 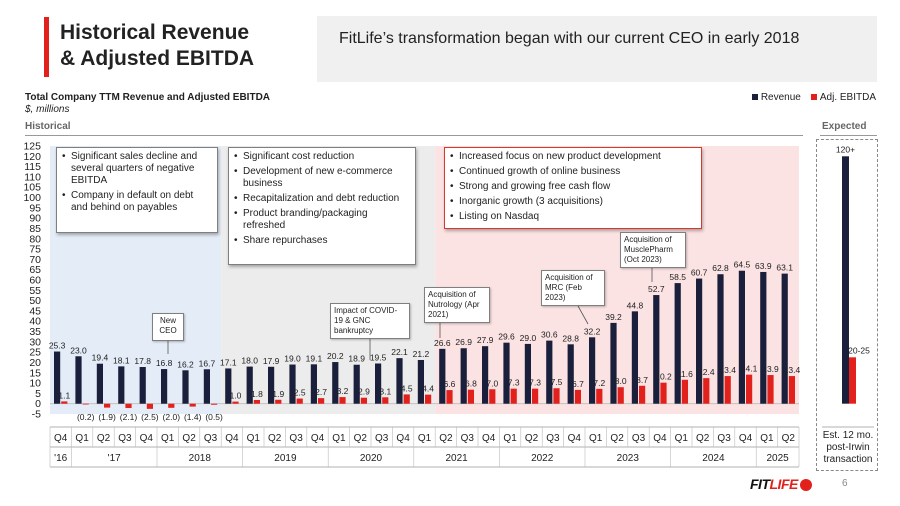 What do you see at coordinates (35, 311) in the screenshot?
I see `y-tick-label: 45` at bounding box center [35, 311].